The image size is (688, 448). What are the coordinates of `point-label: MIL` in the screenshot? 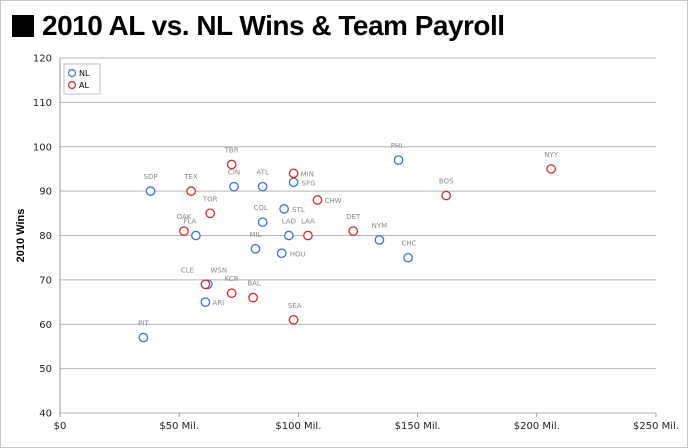 It's located at (255, 235).